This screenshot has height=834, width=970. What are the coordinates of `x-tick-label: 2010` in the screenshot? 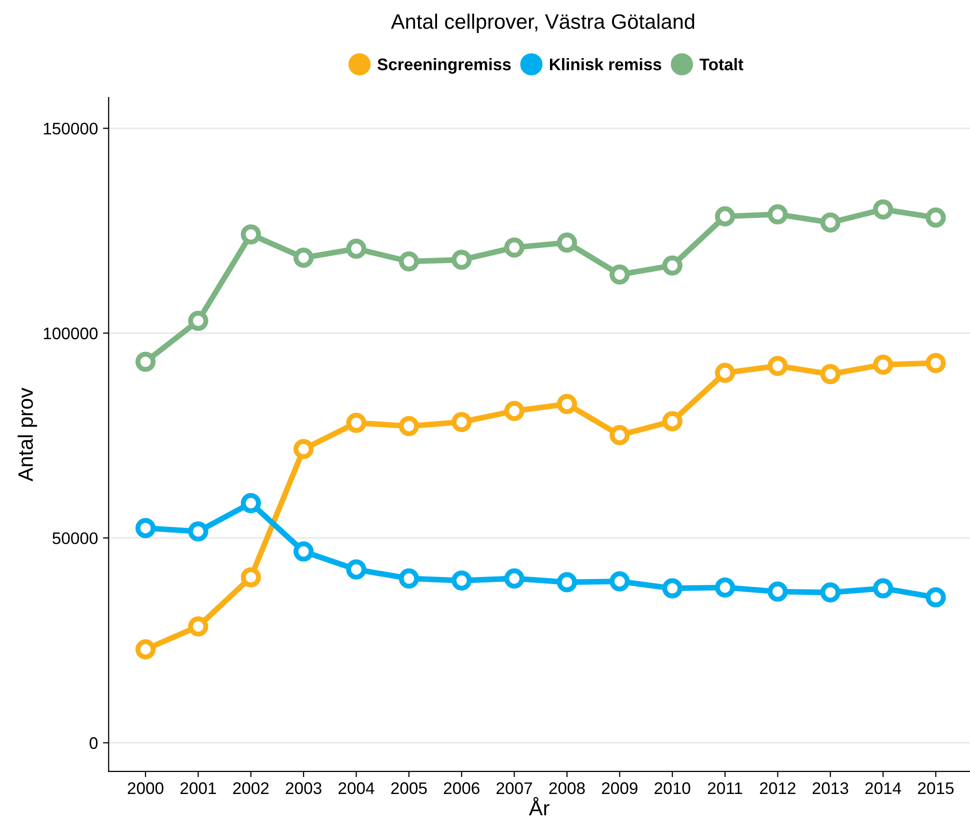 It's located at (672, 788).